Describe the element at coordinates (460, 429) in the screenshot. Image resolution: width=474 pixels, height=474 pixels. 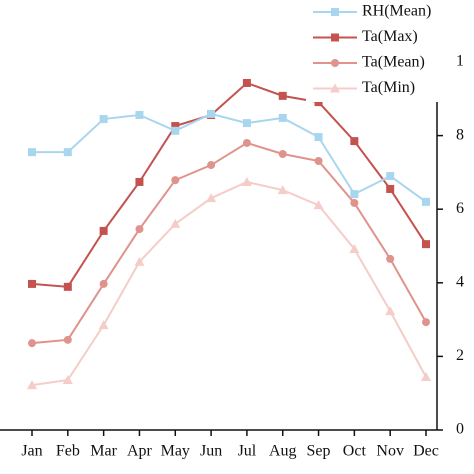
I see `y-tick-label: 0` at that location.